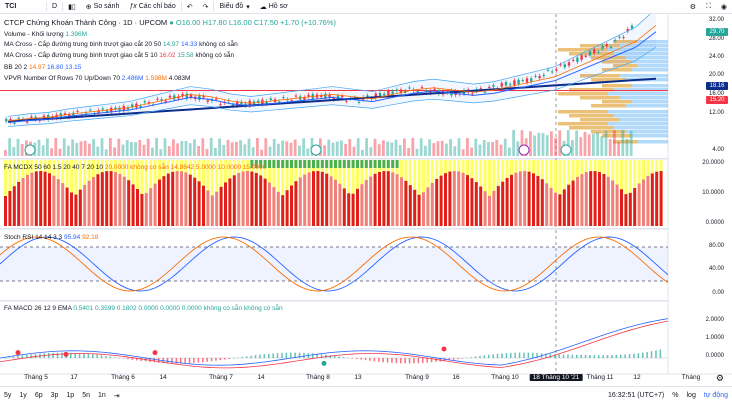 This screenshot has width=732, height=404. Describe the element at coordinates (693, 7) in the screenshot. I see `settings-button: ⚙` at that location.